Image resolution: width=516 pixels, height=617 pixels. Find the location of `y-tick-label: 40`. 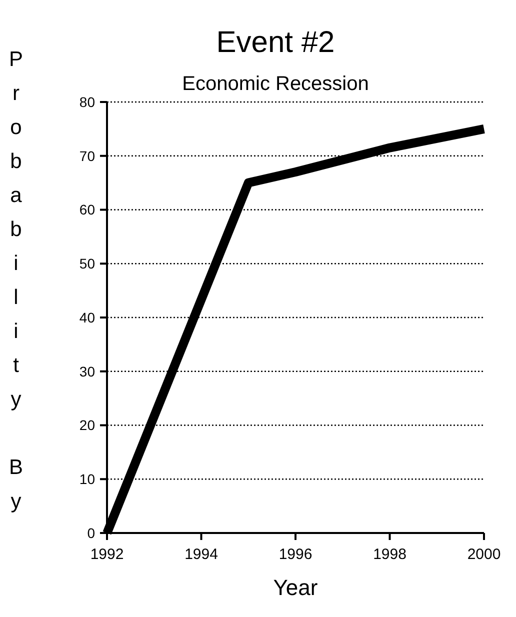

y-tick-label: 40 is located at coordinates (87, 317).